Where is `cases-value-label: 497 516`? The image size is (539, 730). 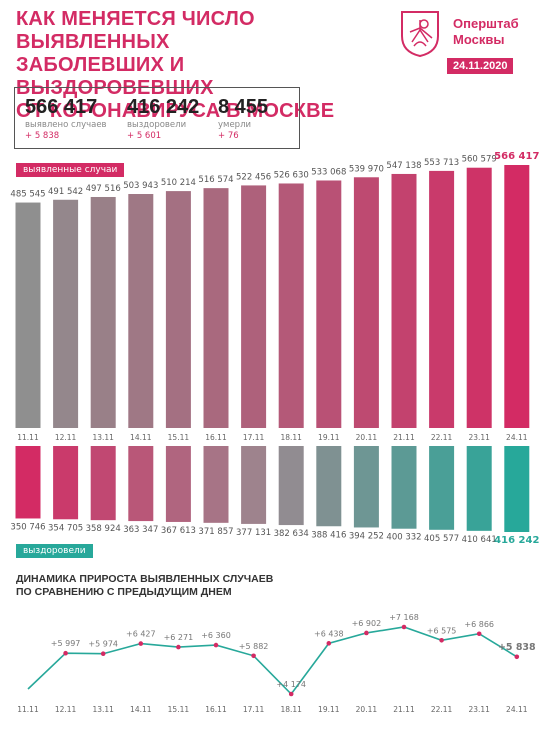 cases-value-label: 497 516 is located at coordinates (103, 189).